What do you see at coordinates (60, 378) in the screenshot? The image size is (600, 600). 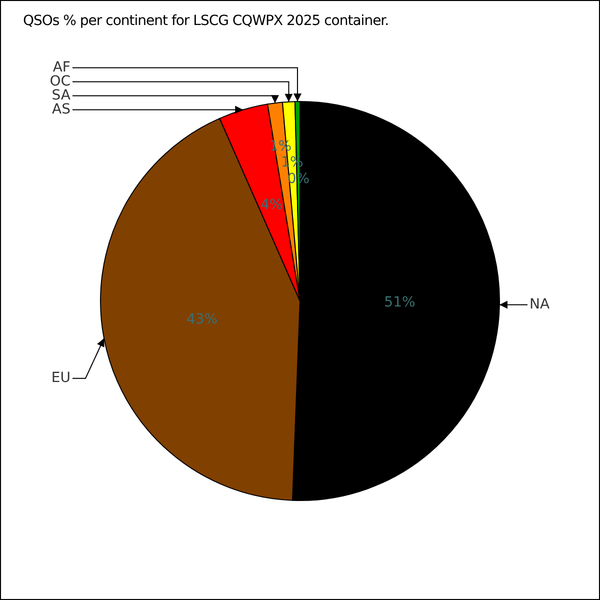 I see `slice-label: EU` at bounding box center [60, 378].